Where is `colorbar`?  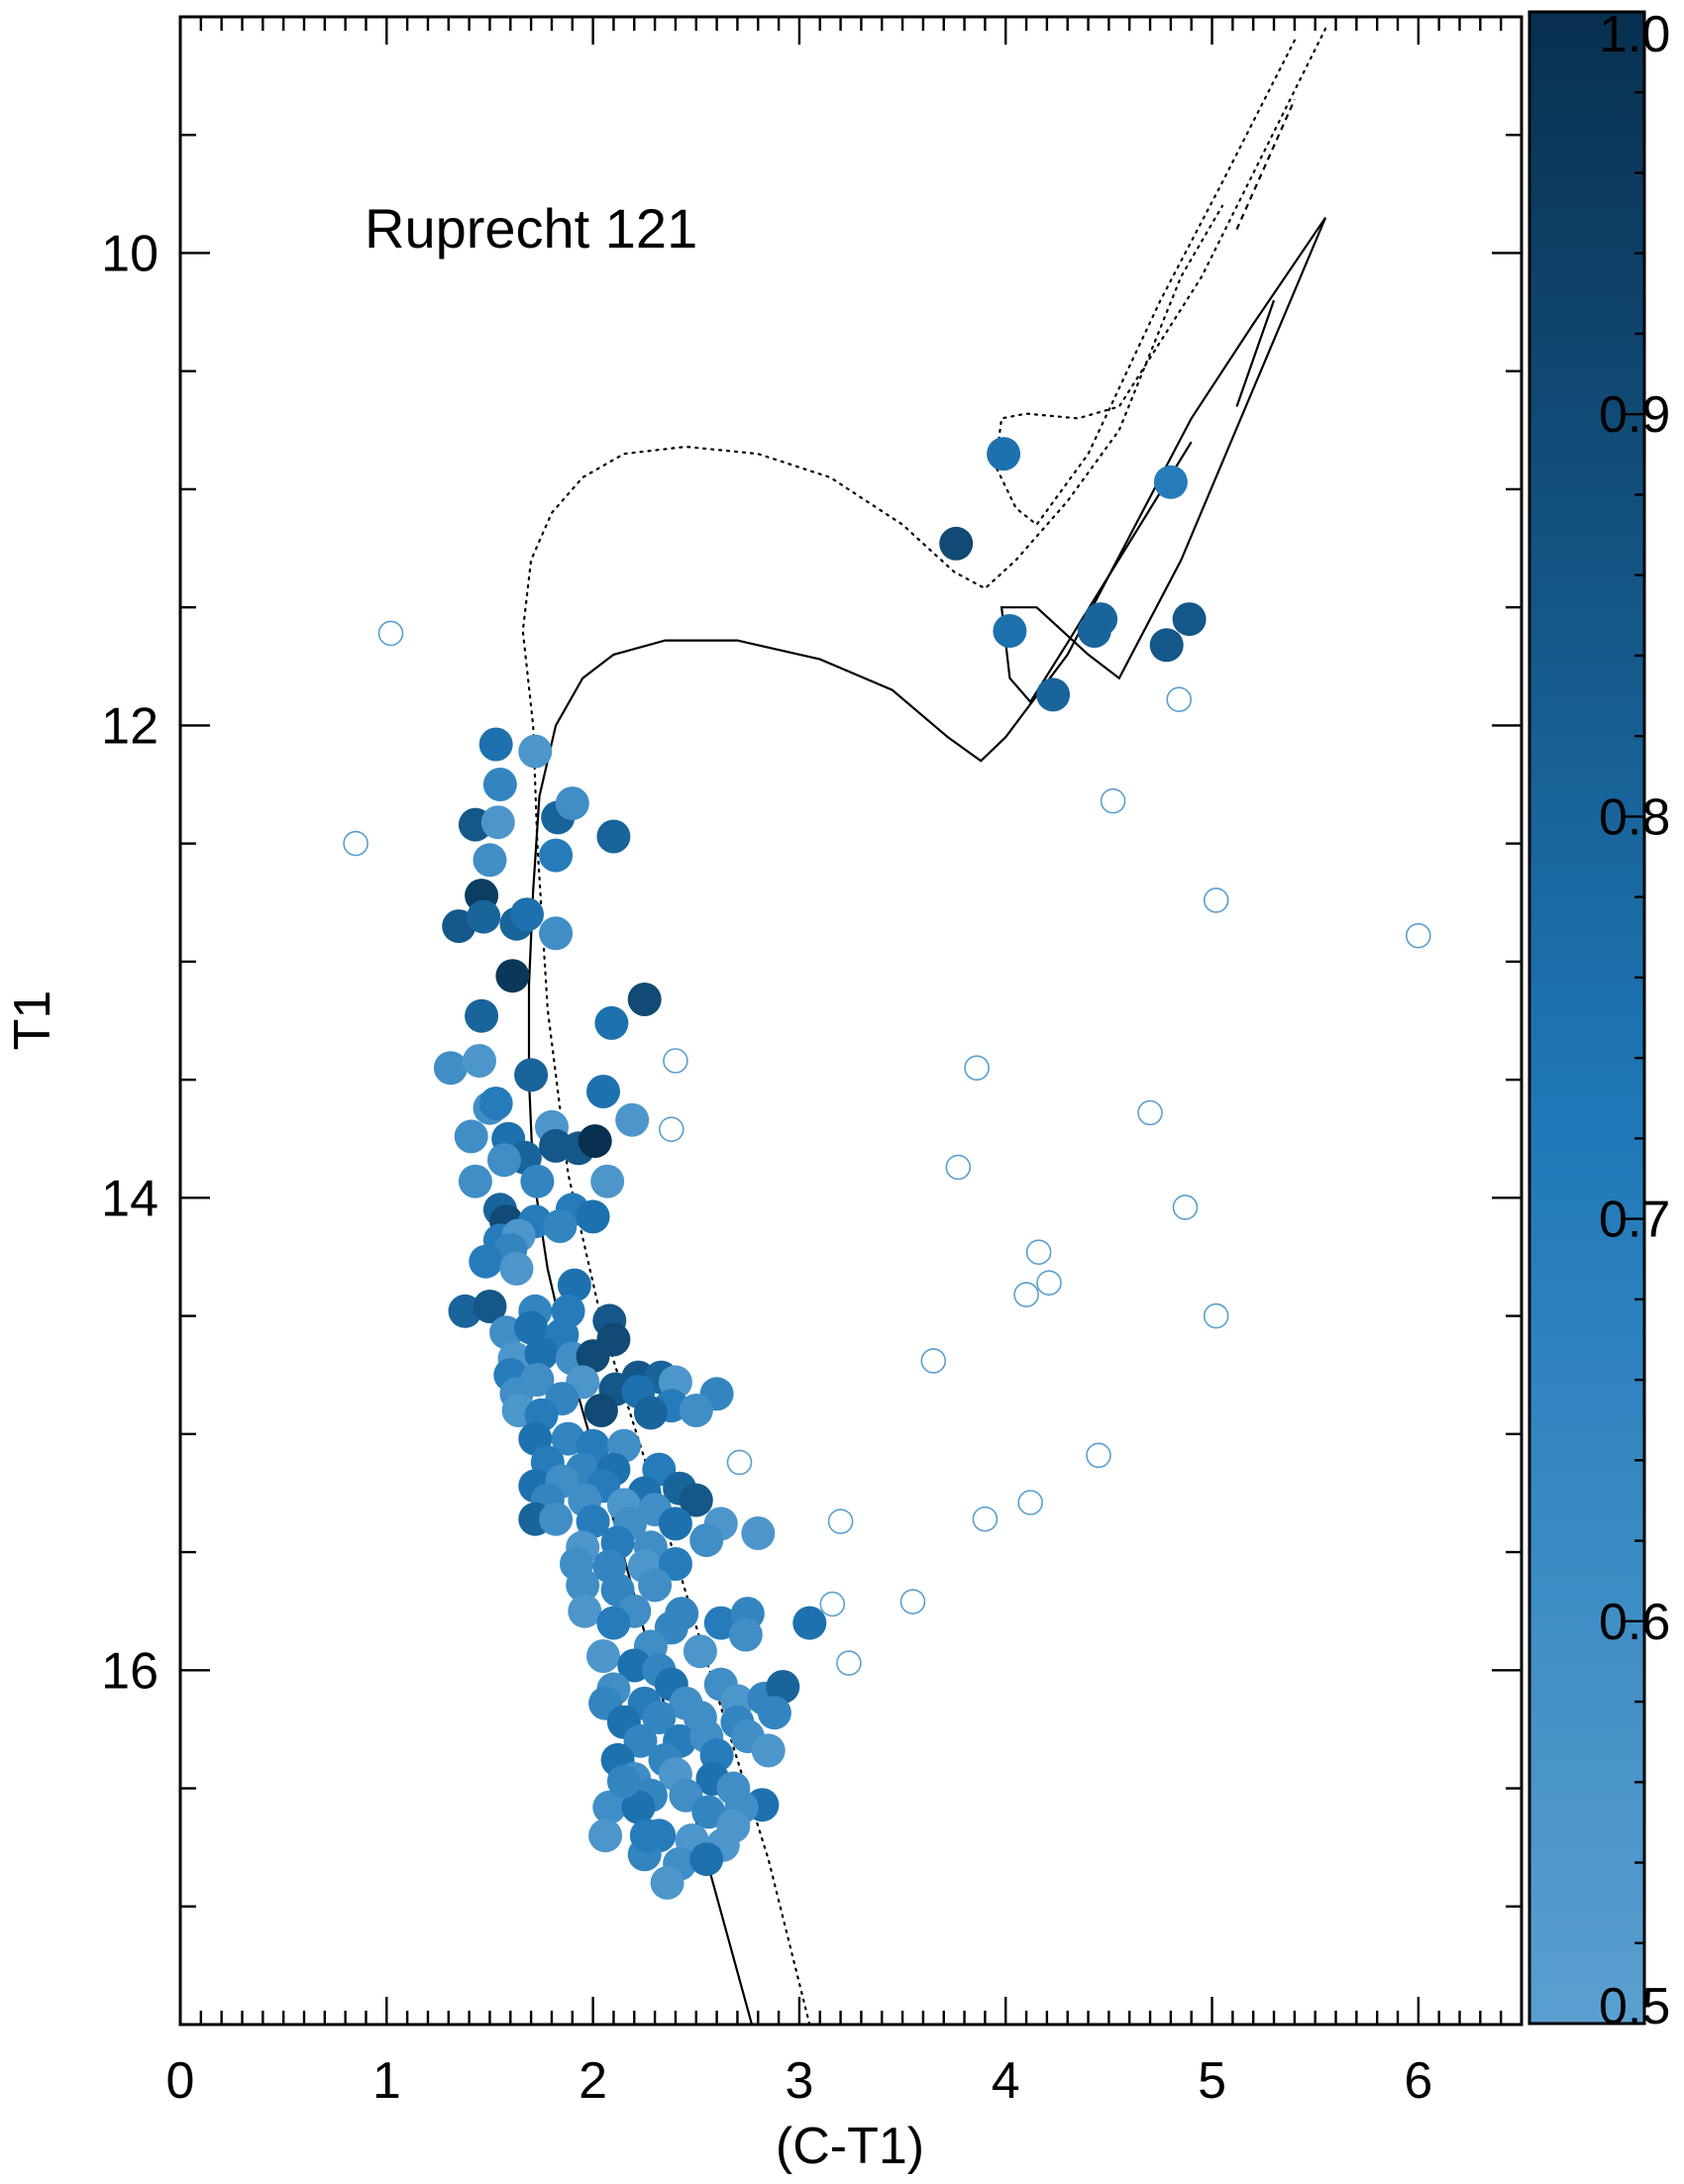 colorbar is located at coordinates (1586, 1018).